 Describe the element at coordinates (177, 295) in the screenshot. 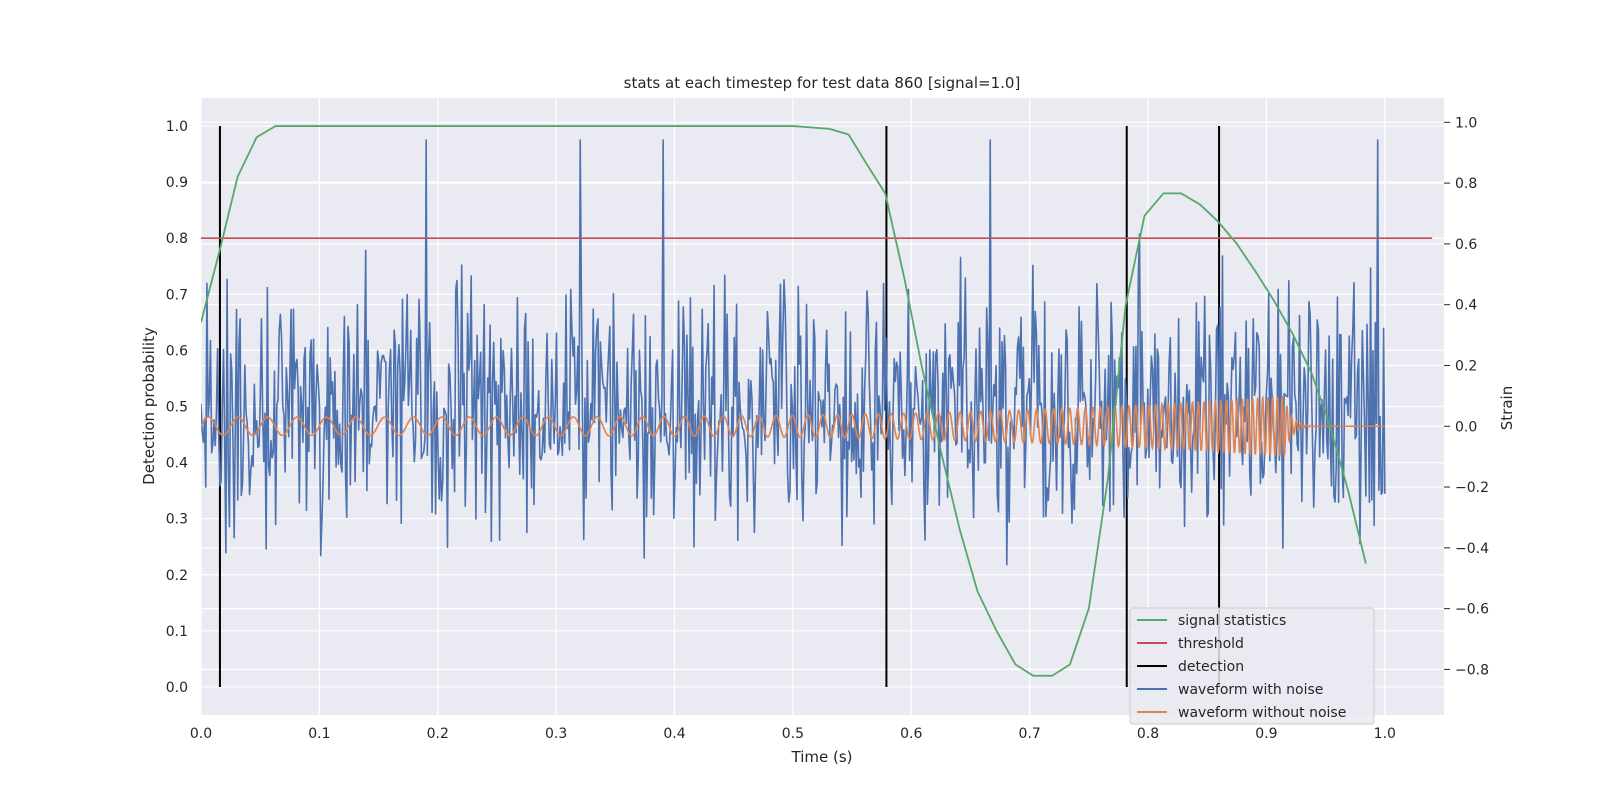

I see `y-tick-label: 0.7` at that location.